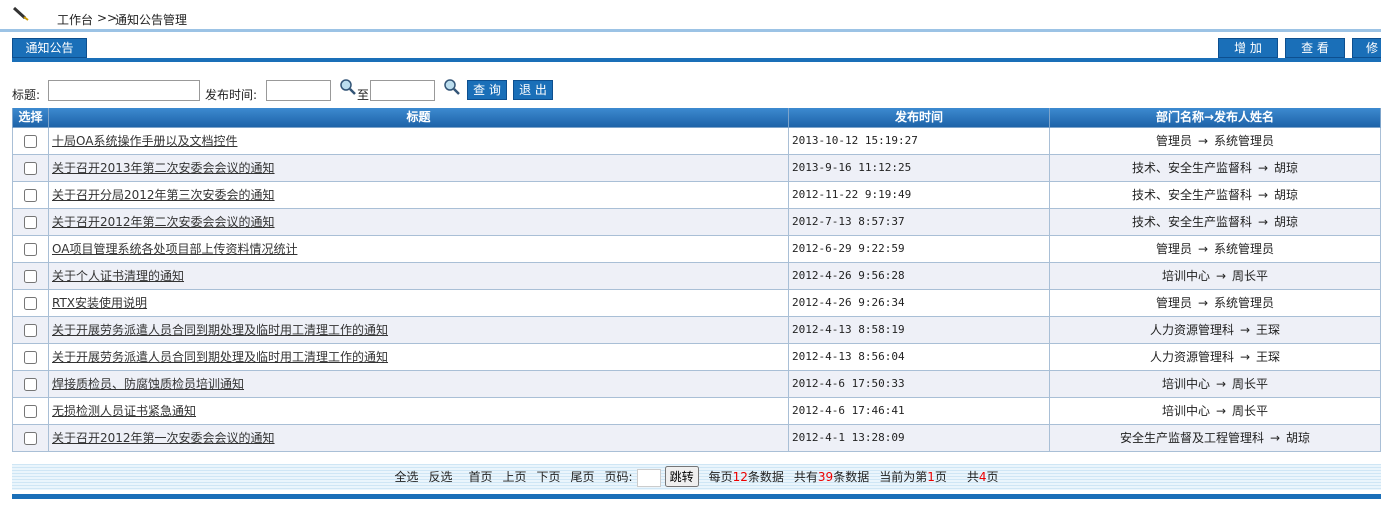 The height and width of the screenshot is (506, 1381). Describe the element at coordinates (1366, 48) in the screenshot. I see `toolbar-button: 修` at that location.